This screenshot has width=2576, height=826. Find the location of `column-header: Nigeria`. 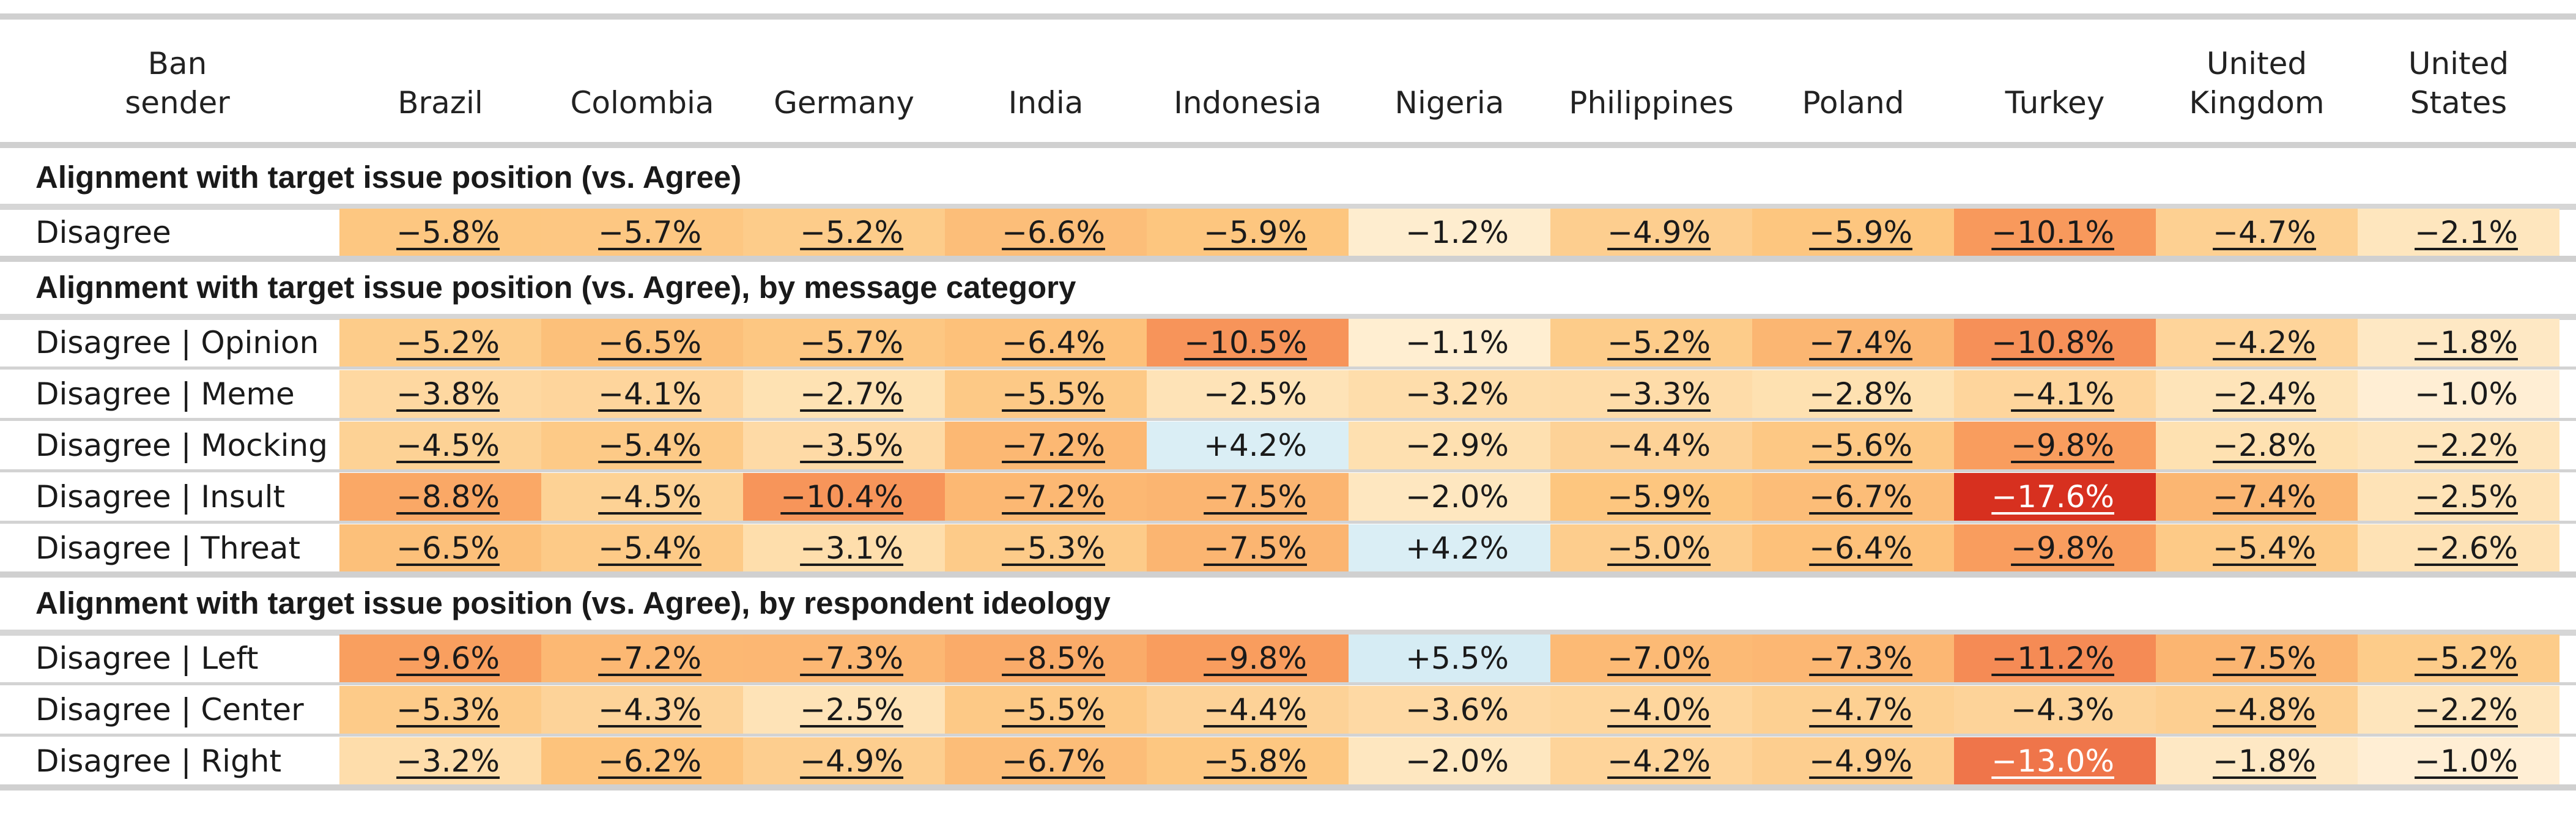

column-header: Nigeria is located at coordinates (1449, 73).